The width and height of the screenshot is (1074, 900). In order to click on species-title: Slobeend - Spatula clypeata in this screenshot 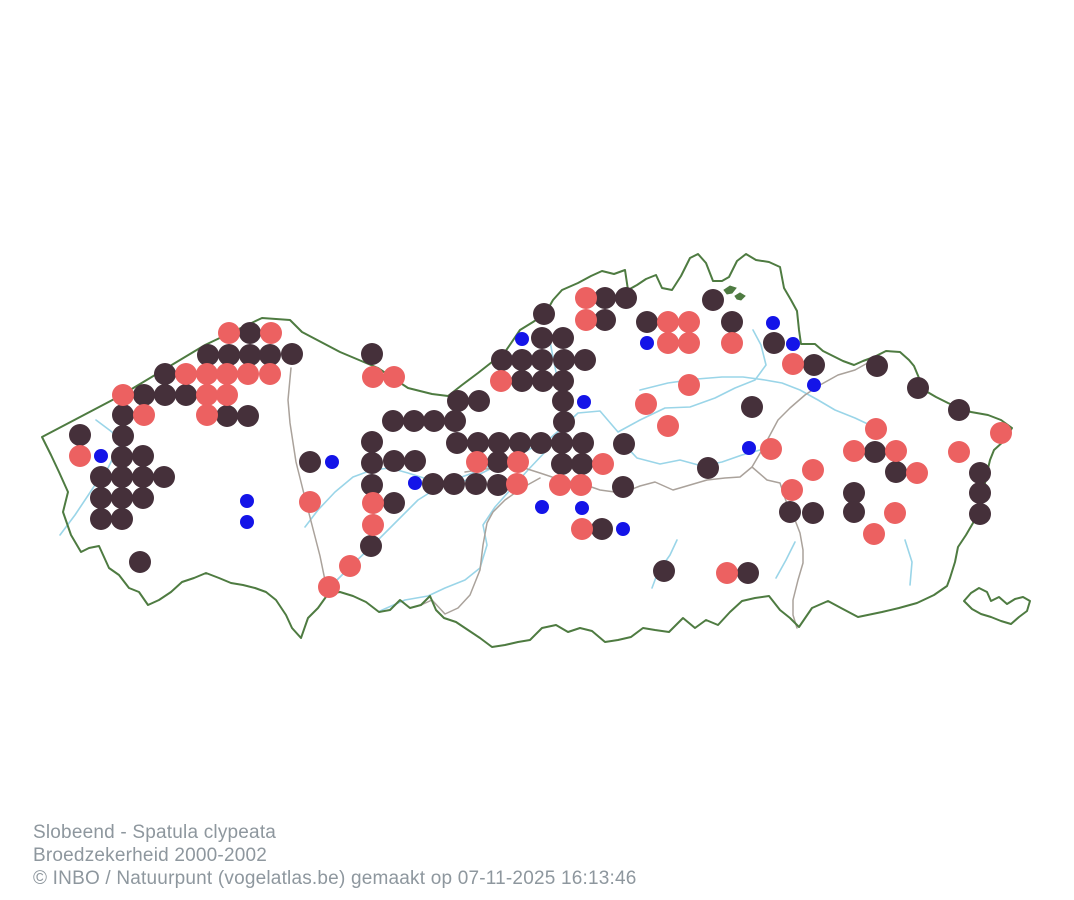, I will do `click(155, 832)`.